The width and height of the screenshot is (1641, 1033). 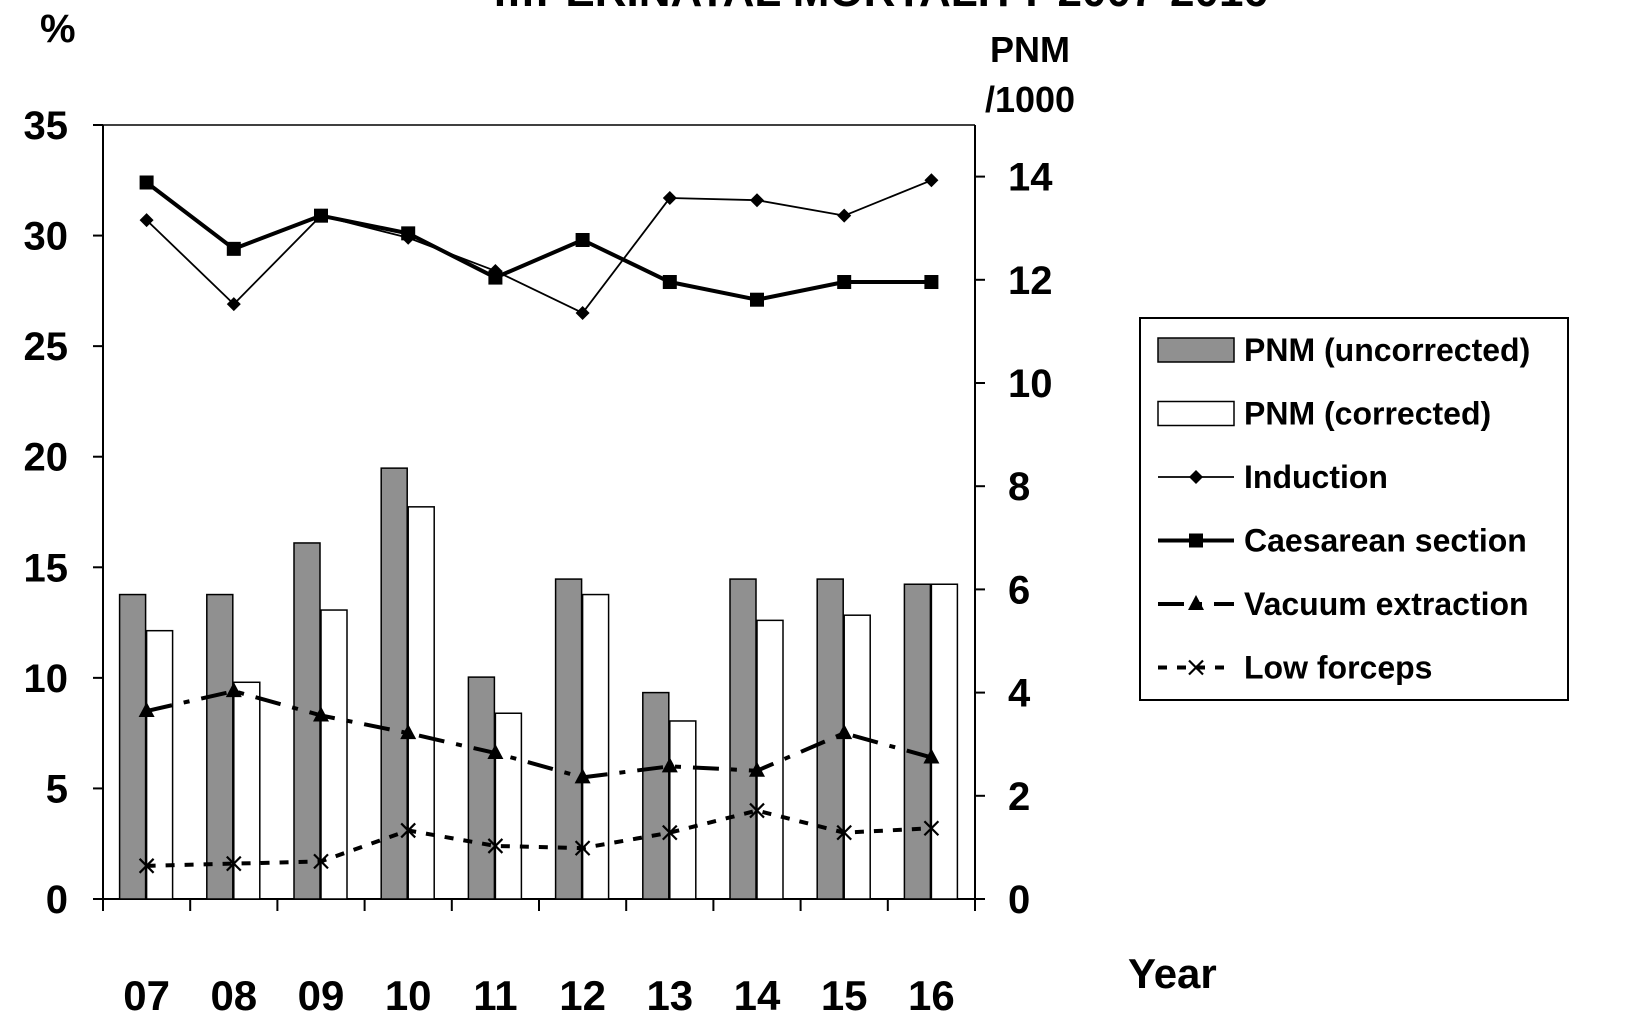 I want to click on legend-marker-low-forceps, so click(x=1196, y=667).